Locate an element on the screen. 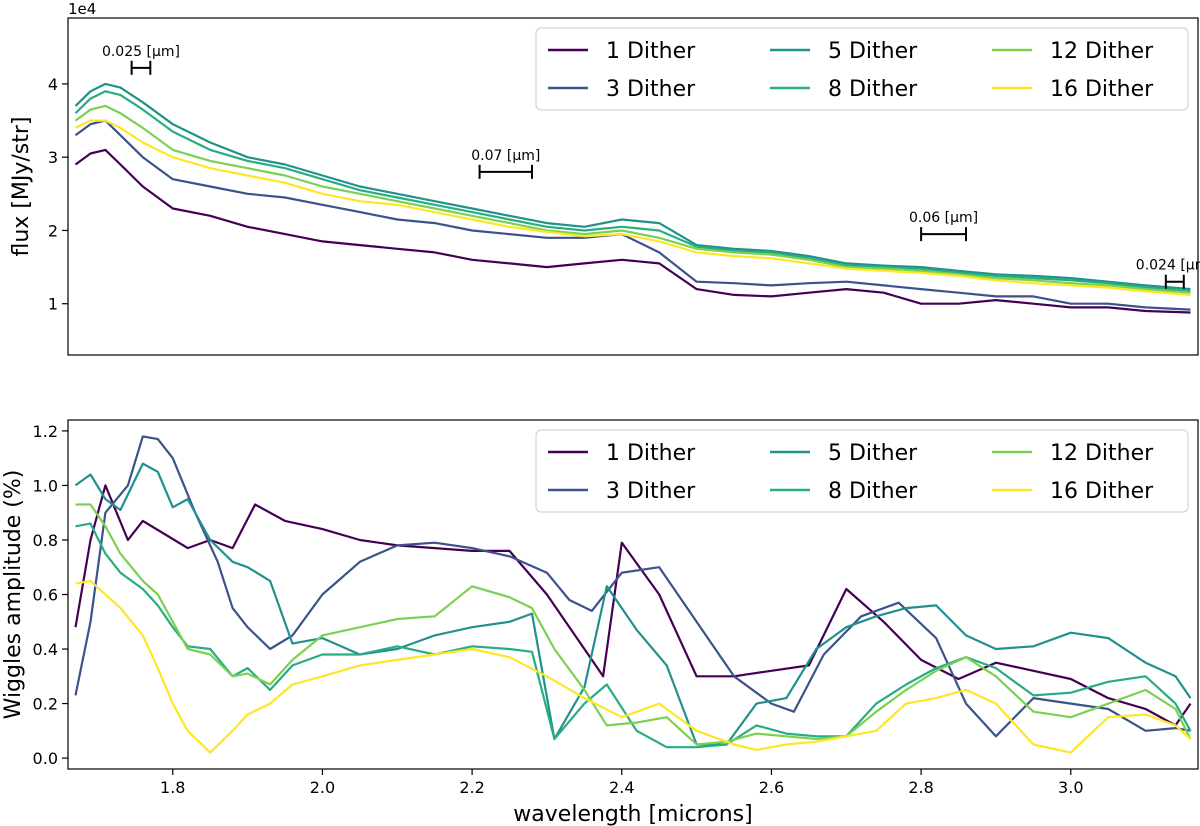  flux-scale-bar: 0.07 [μm] is located at coordinates (505, 163).